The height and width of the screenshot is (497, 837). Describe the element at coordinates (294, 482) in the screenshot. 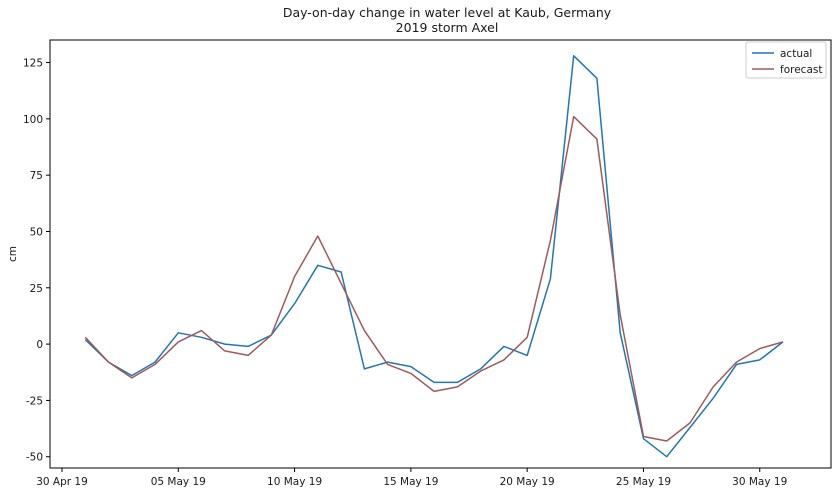

I see `x-tick-label: 10 May 19` at that location.